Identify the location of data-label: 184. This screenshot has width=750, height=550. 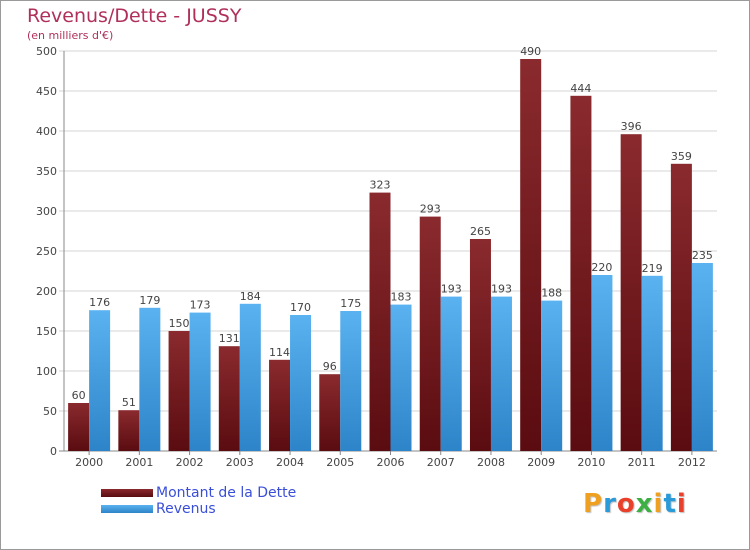
(250, 296).